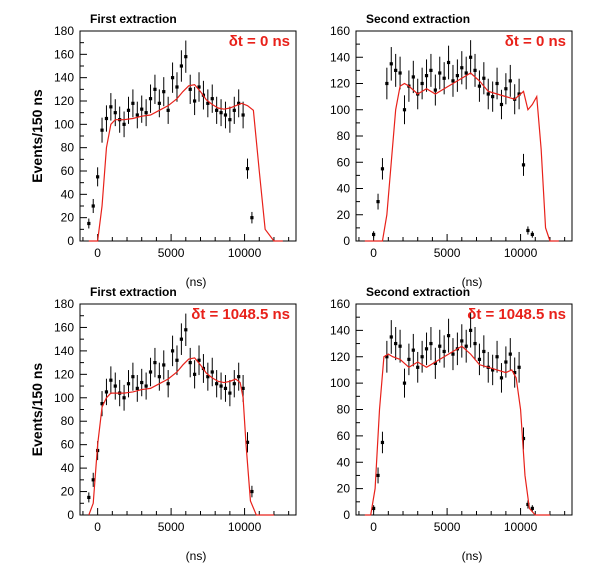 The width and height of the screenshot is (605, 564). Describe the element at coordinates (259, 41) in the screenshot. I see `delta-t-annotation: δt = 0 ns` at that location.